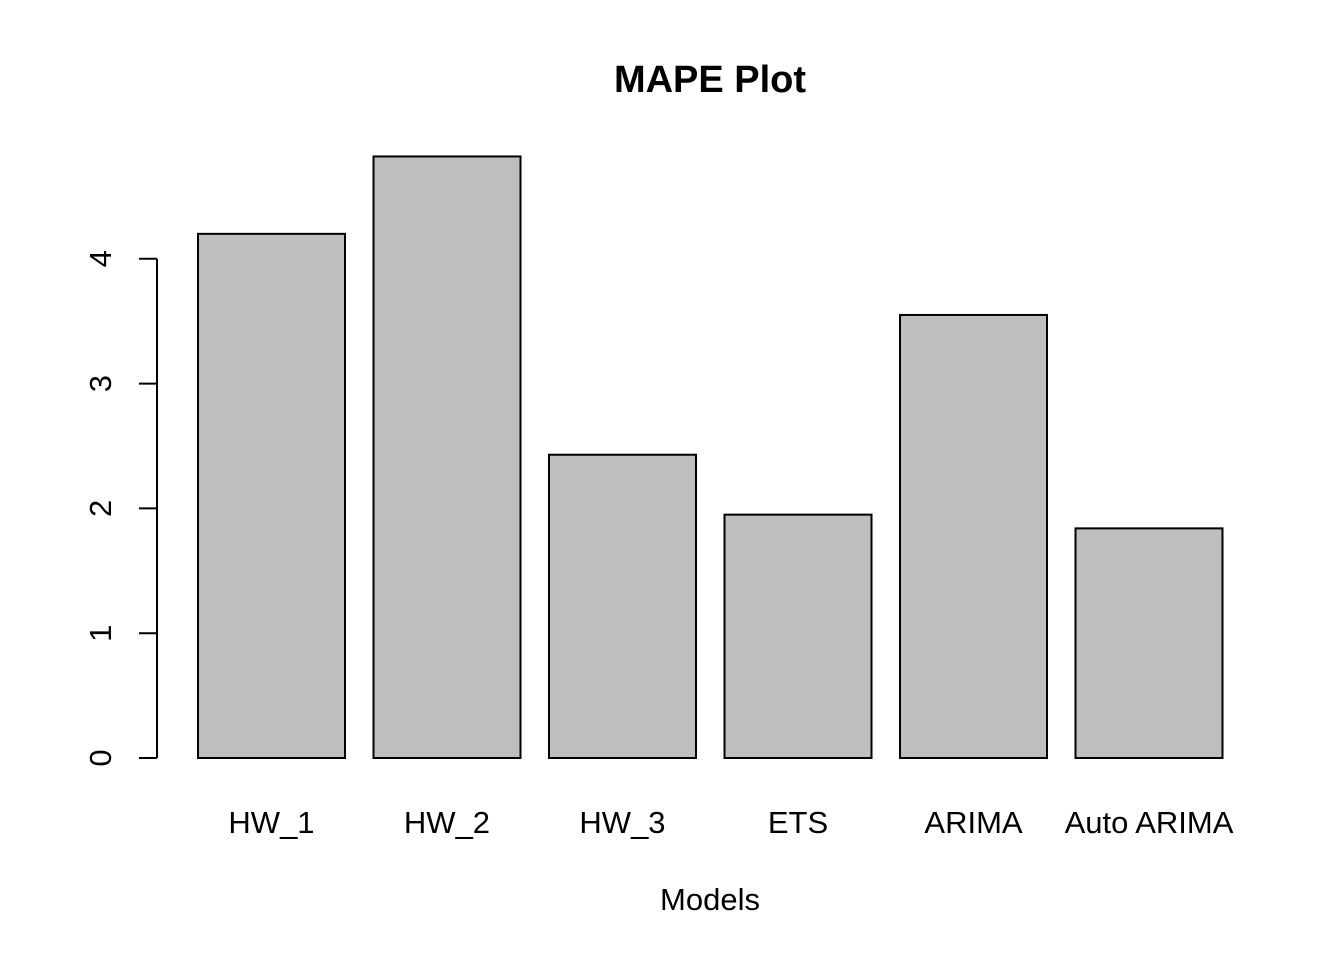 This screenshot has height=960, width=1344. I want to click on y-tick-label: 3, so click(100, 383).